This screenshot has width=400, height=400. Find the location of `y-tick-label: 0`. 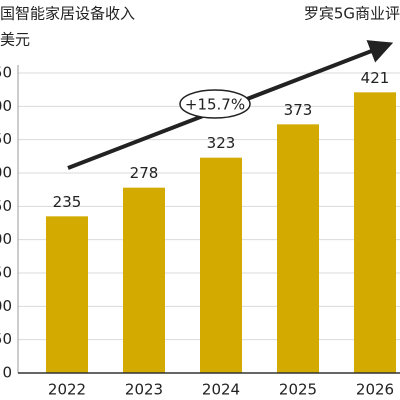

y-tick-label: 0 is located at coordinates (7, 373).